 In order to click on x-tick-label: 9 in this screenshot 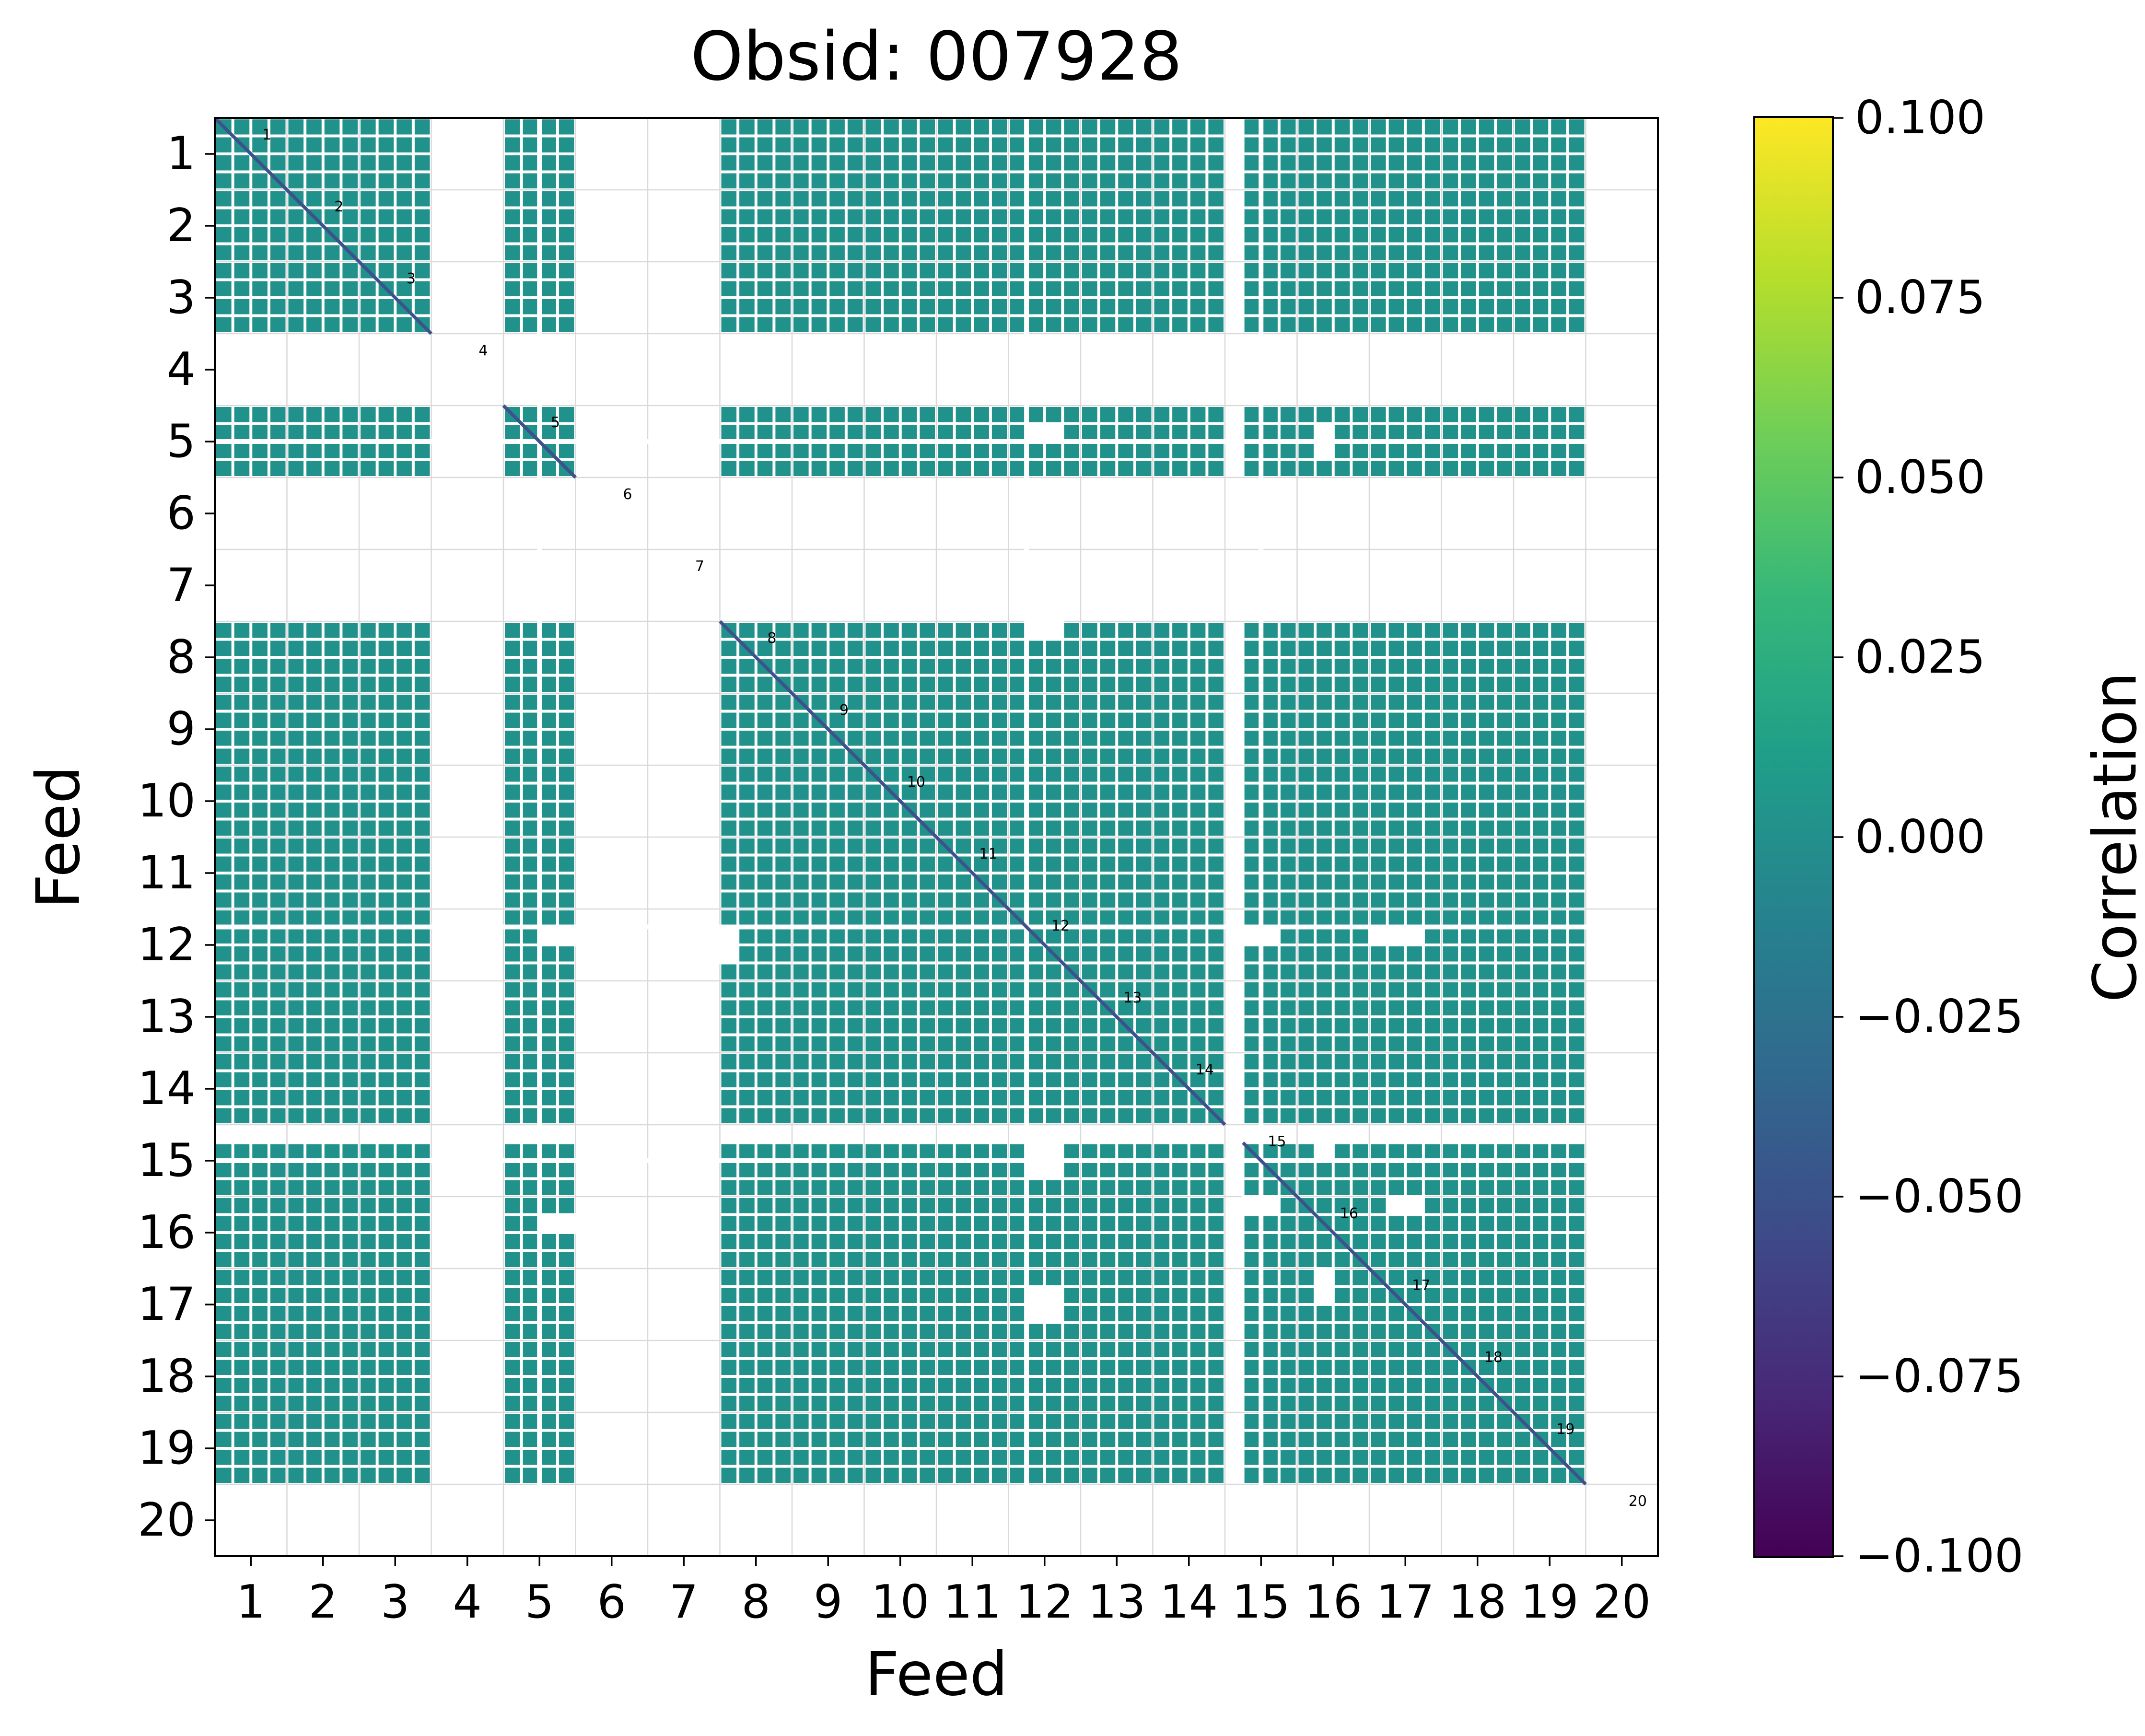, I will do `click(828, 1602)`.